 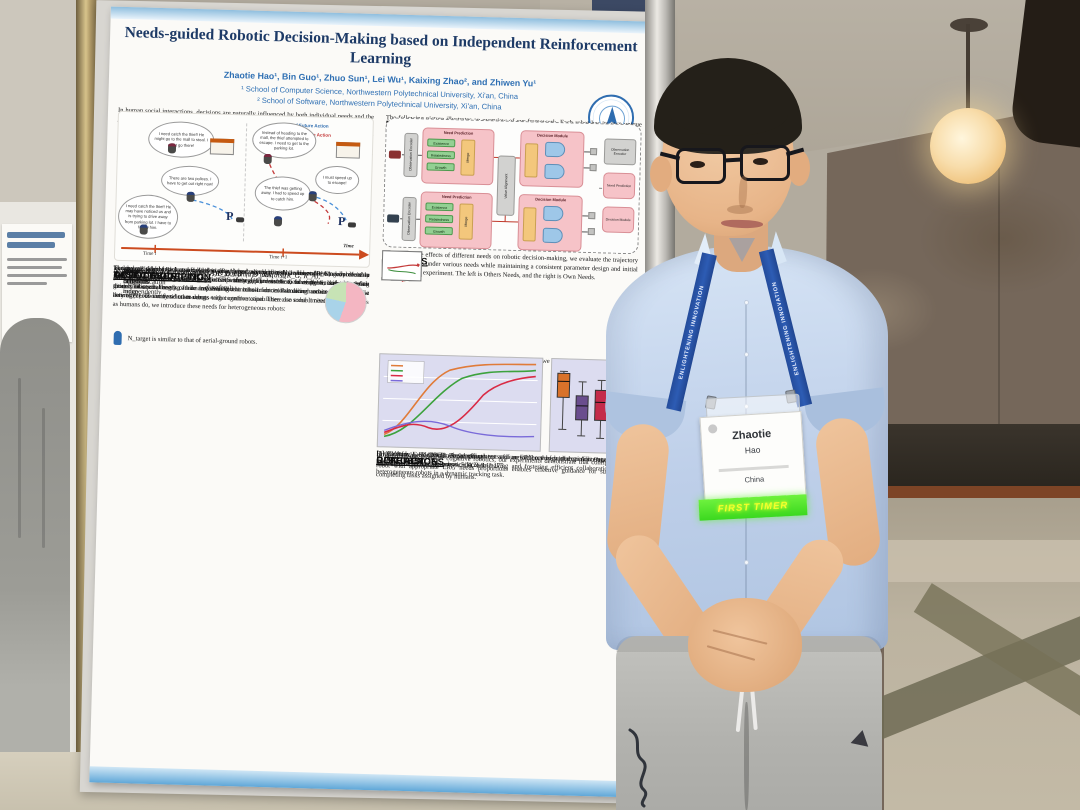 I want to click on bench-wood-strip, so click(x=983, y=492).